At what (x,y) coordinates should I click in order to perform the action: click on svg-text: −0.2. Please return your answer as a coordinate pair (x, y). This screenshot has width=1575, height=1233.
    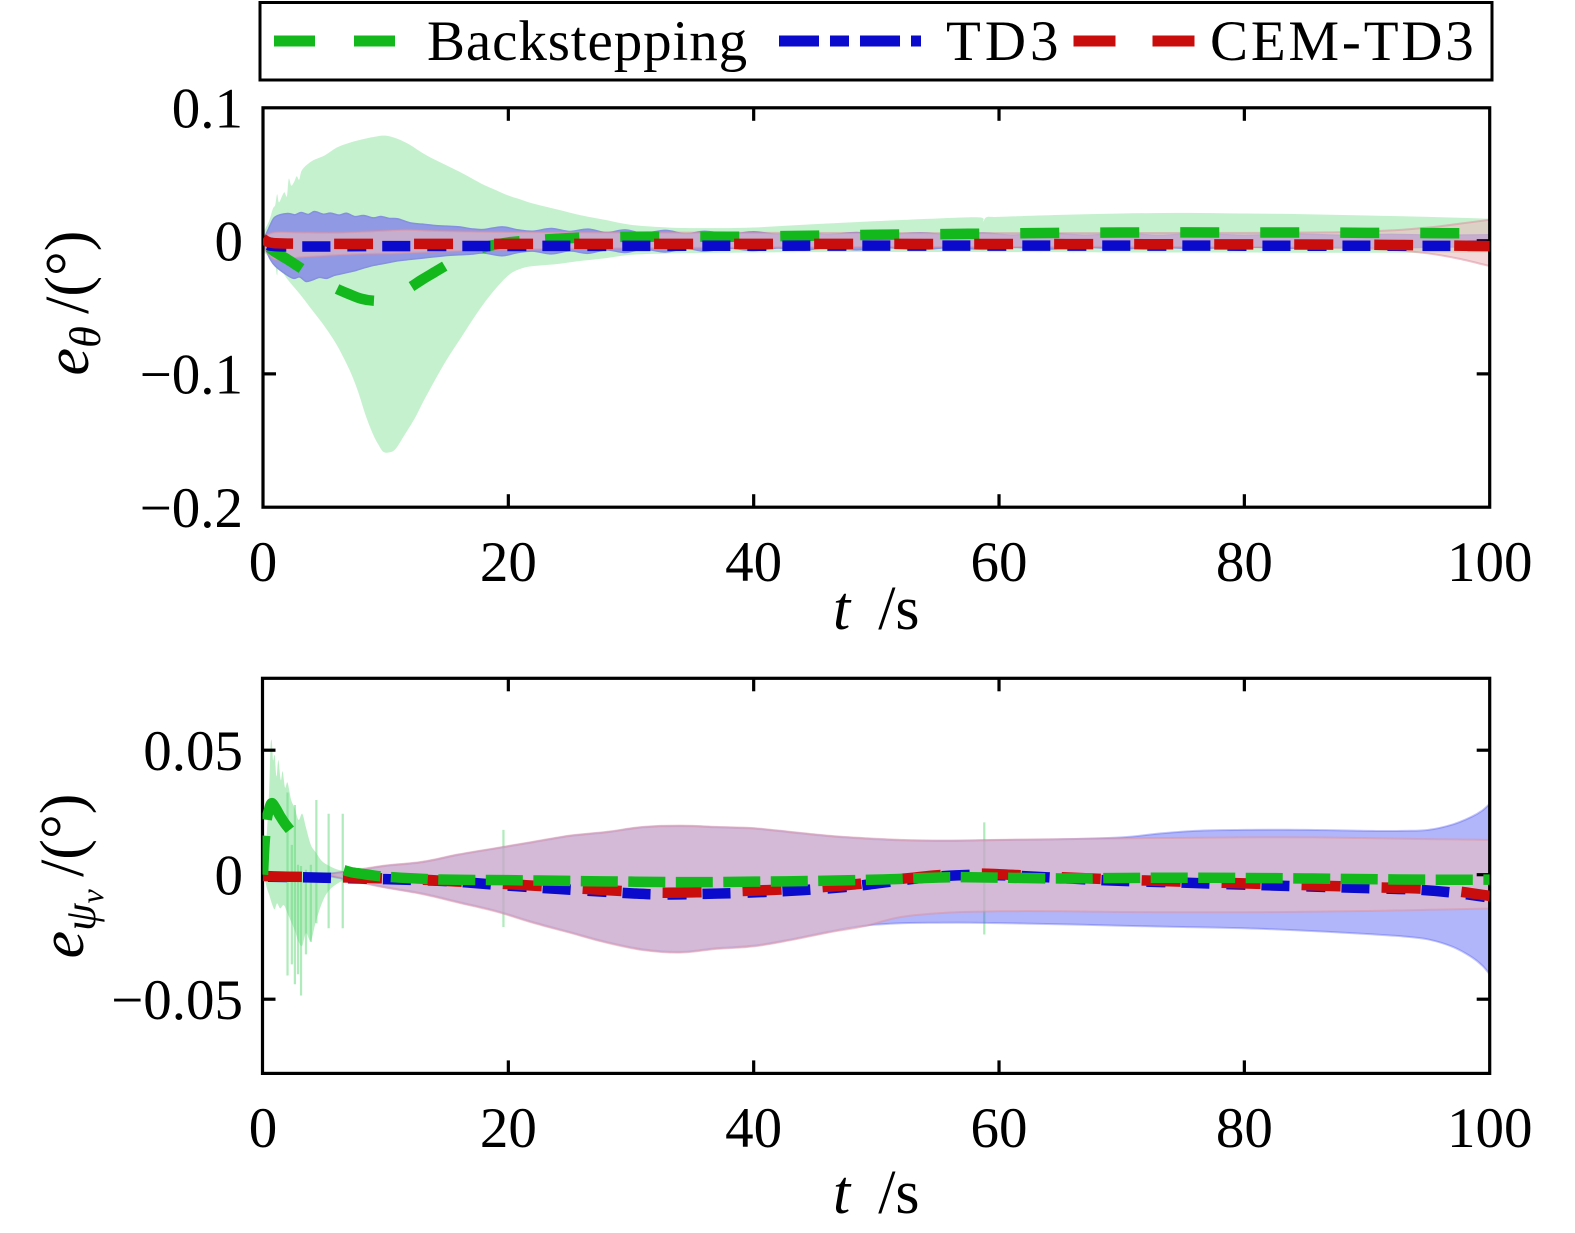
    Looking at the image, I should click on (191, 508).